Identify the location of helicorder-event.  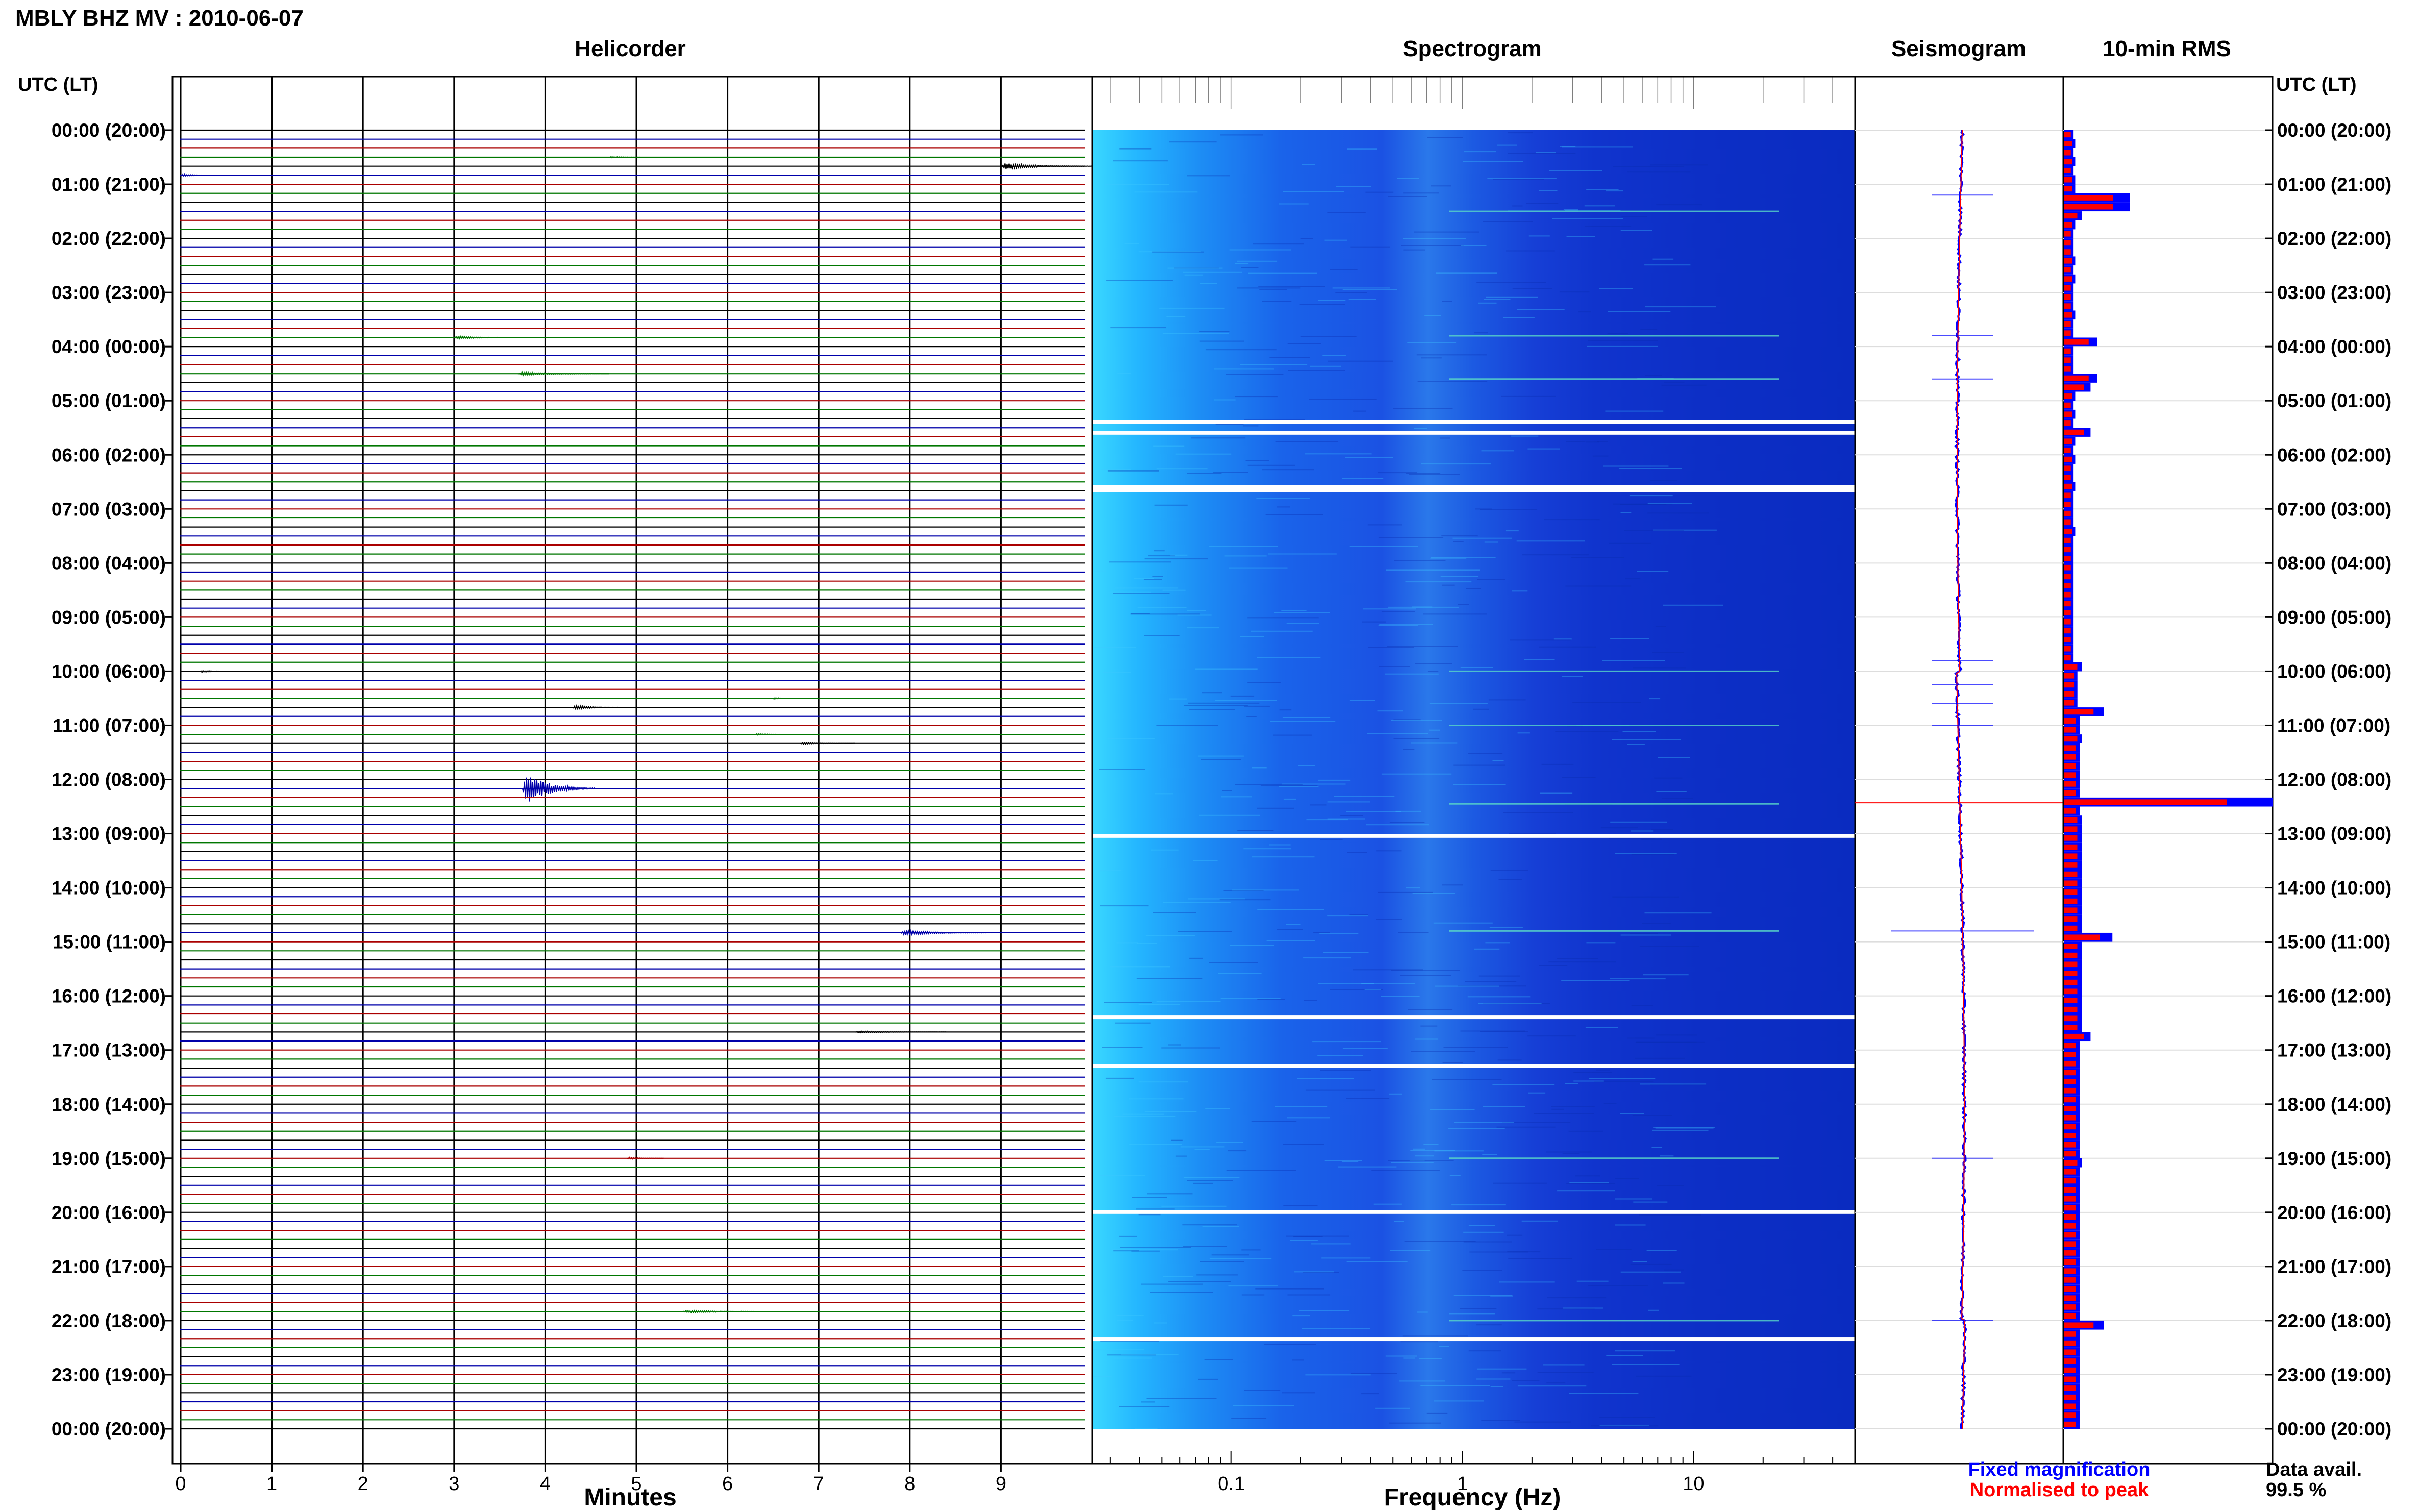
(203, 175).